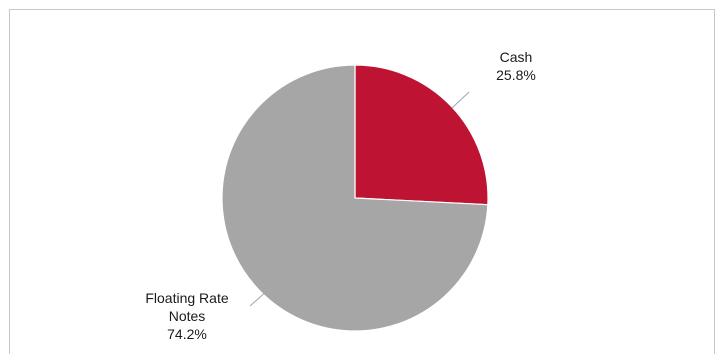 The height and width of the screenshot is (354, 724). What do you see at coordinates (187, 316) in the screenshot?
I see `slice-category-label-floating-rate-notes: Notes` at bounding box center [187, 316].